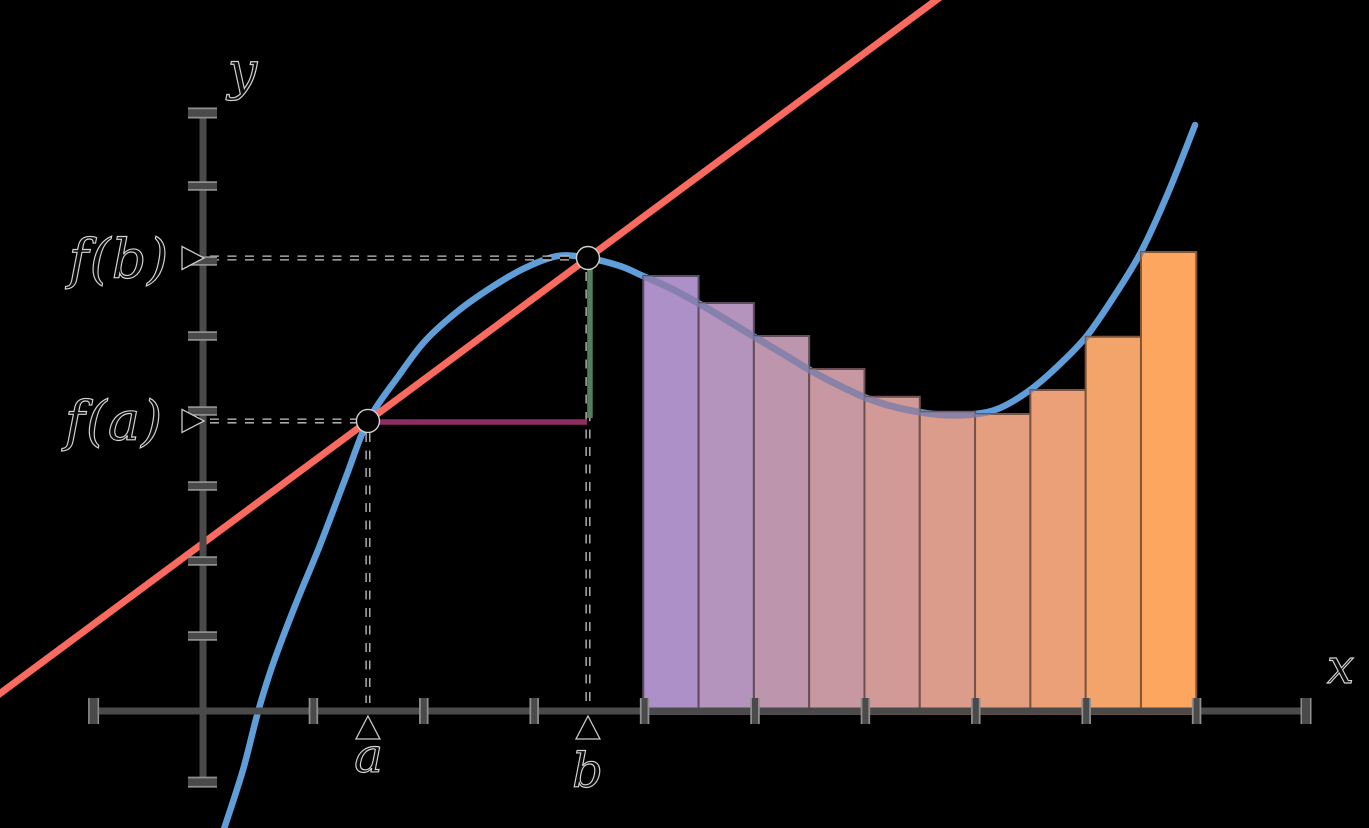  What do you see at coordinates (368, 421) in the screenshot?
I see `point-dot-a` at bounding box center [368, 421].